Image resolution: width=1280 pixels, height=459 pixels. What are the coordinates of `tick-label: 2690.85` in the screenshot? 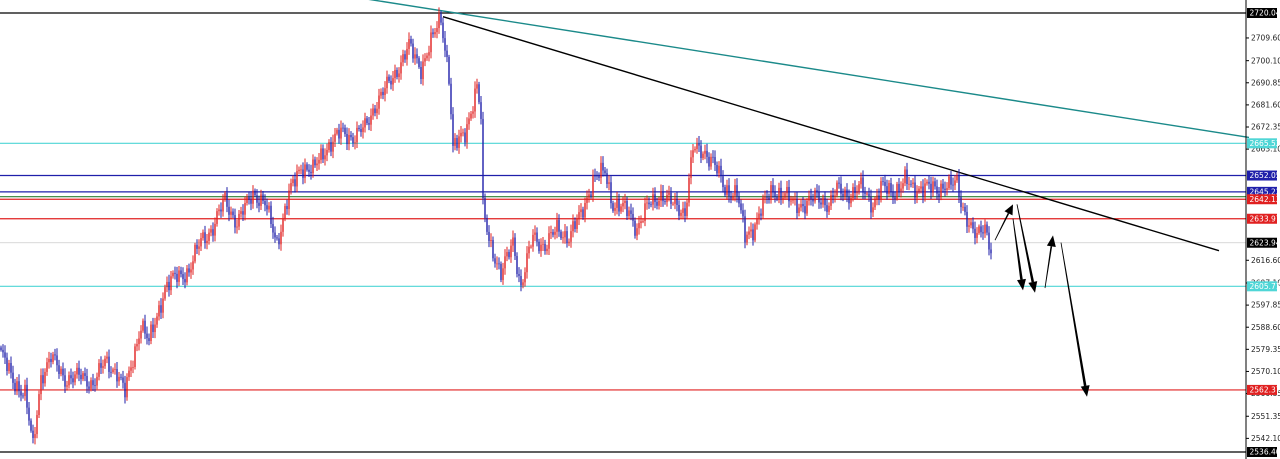 It's located at (1265, 82).